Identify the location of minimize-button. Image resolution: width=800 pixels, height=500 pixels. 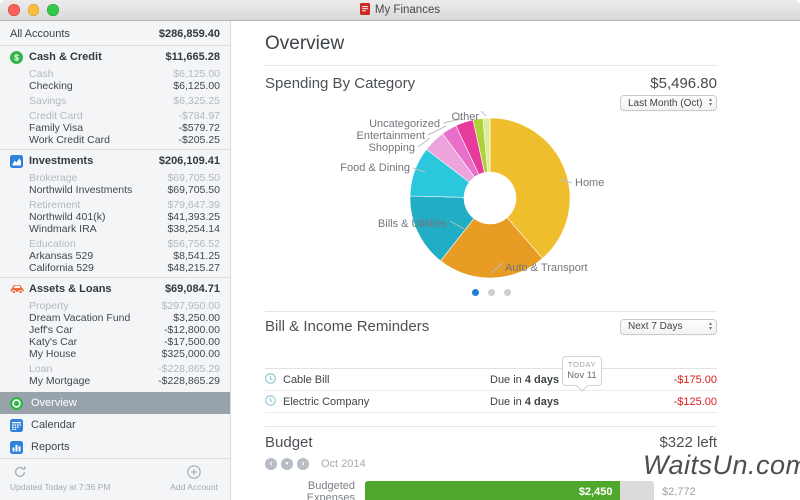
(33, 10).